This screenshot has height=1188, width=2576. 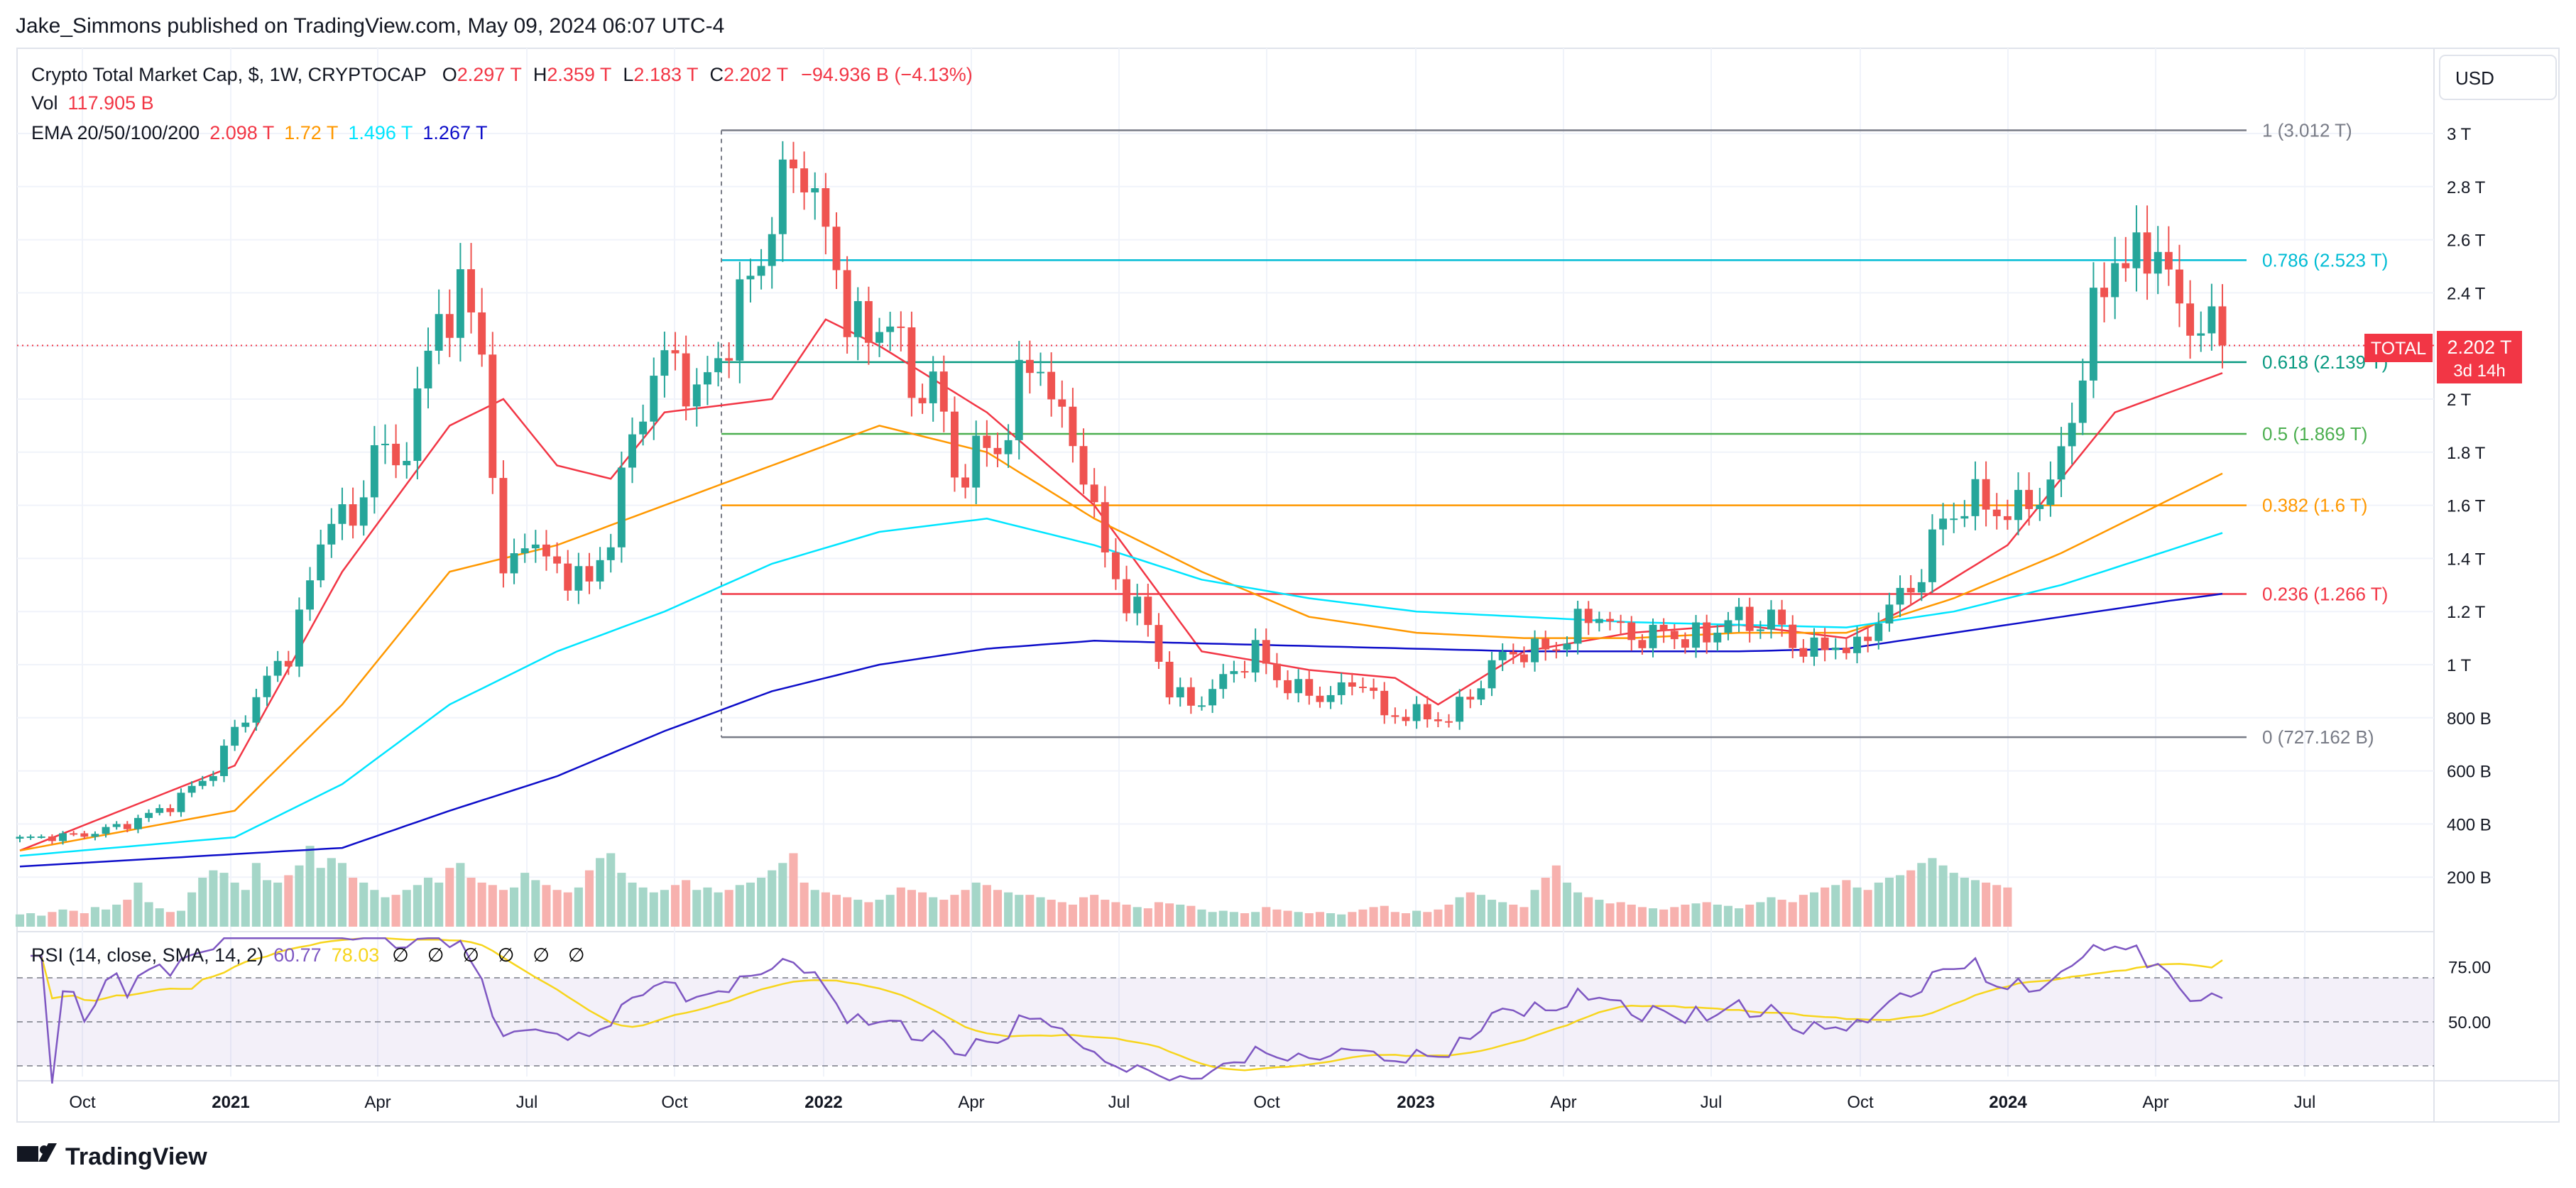 I want to click on rsi-pane: 75.00 50.00, so click(x=1254, y=1010).